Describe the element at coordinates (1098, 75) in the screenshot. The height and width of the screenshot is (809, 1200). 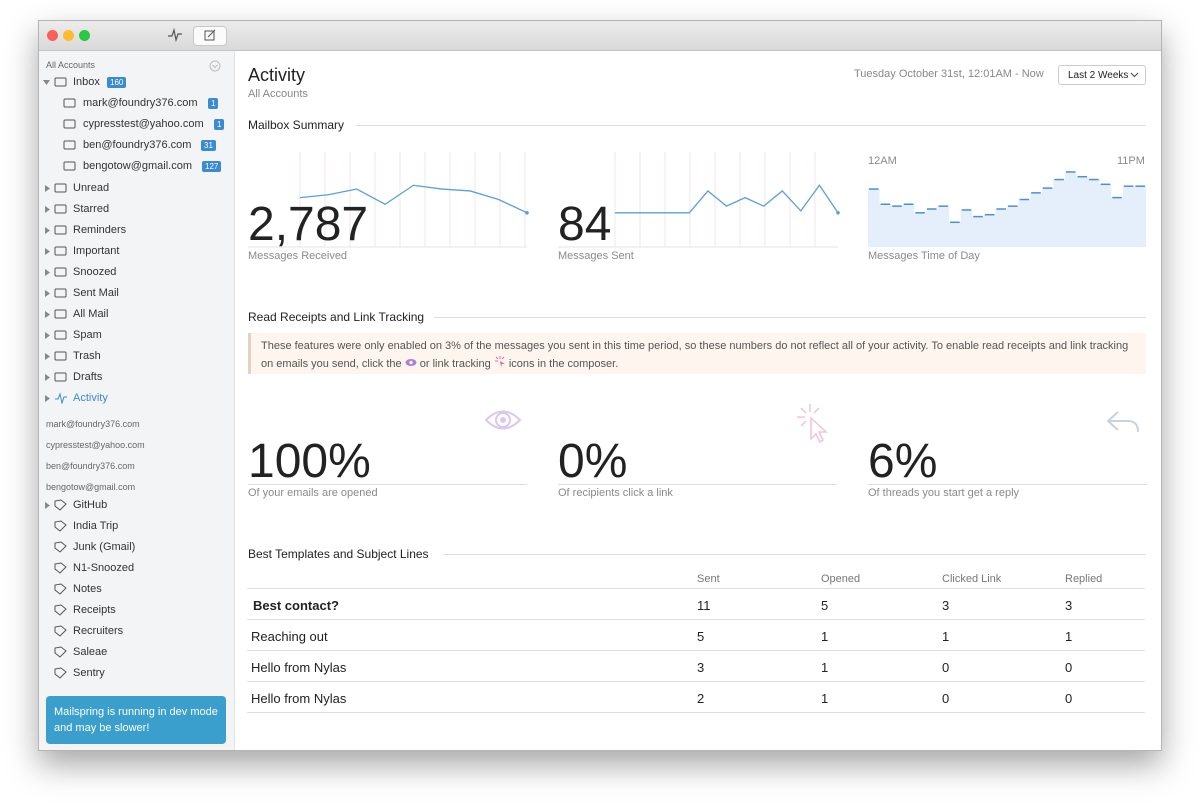
I see `period-label: Last 2 Weeks` at that location.